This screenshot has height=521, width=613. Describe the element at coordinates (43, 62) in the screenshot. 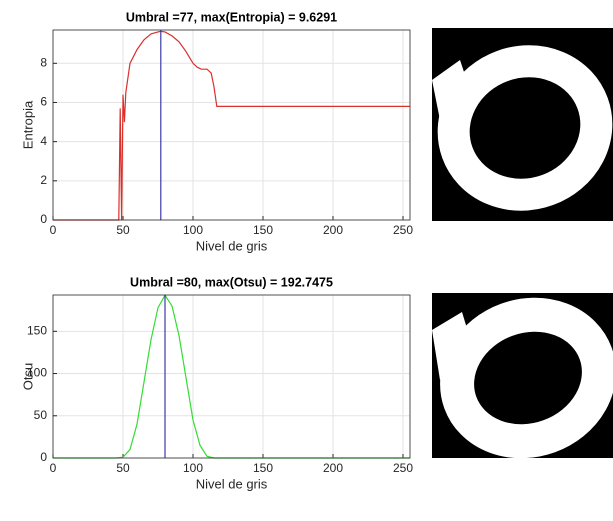

I see `y-tick-label: 8` at that location.